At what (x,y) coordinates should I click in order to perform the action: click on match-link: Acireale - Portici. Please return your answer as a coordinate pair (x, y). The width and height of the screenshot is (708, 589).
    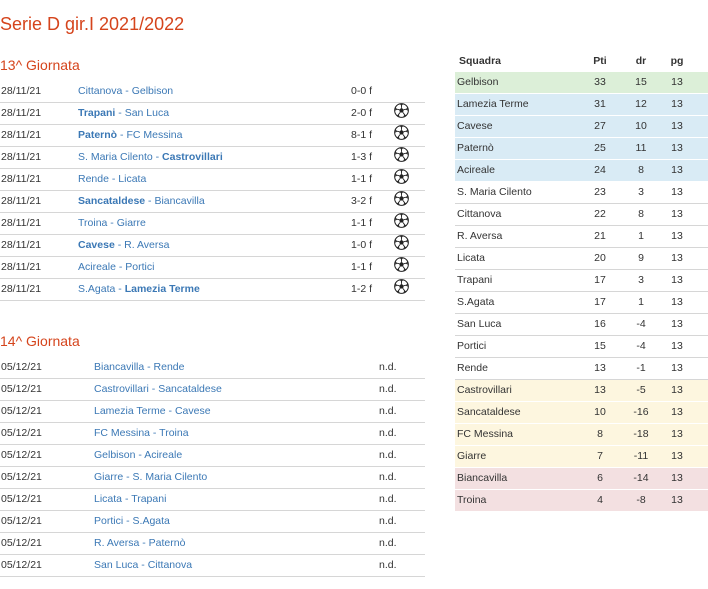
    Looking at the image, I should click on (116, 267).